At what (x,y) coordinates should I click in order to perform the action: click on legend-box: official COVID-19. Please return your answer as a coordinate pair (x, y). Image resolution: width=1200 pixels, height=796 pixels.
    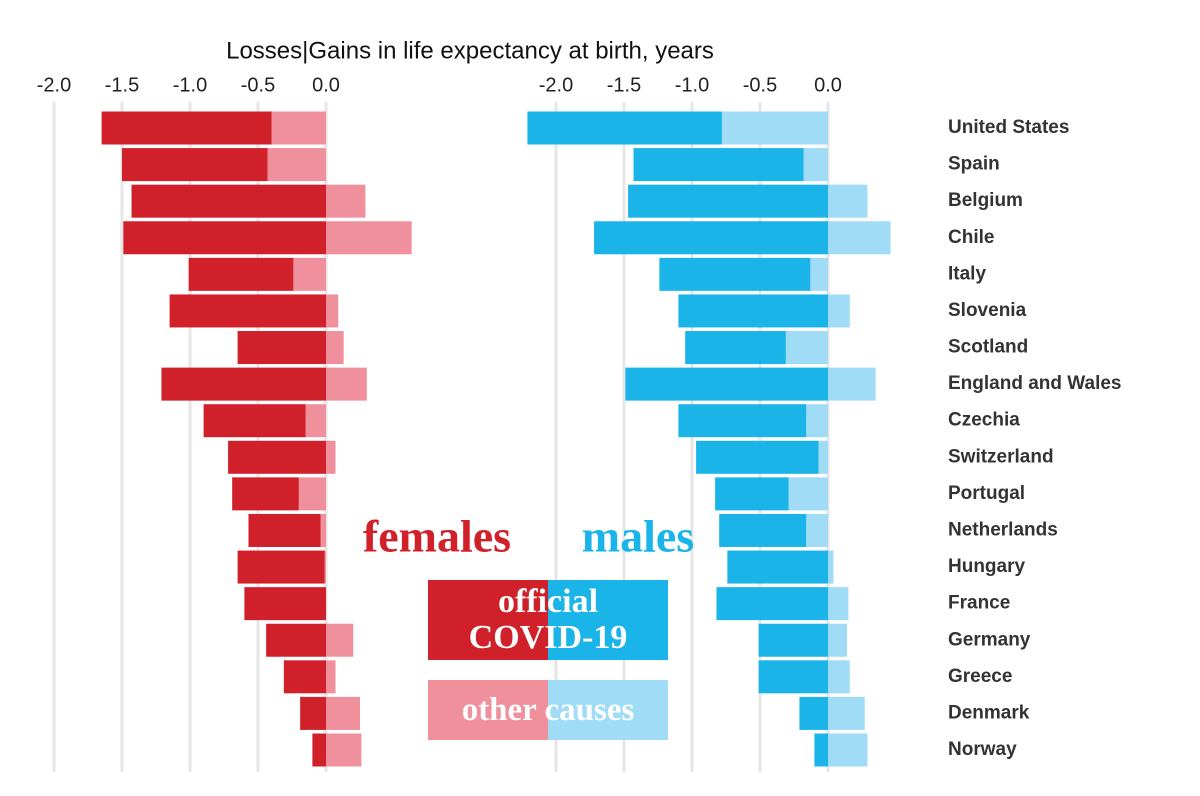
    Looking at the image, I should click on (548, 619).